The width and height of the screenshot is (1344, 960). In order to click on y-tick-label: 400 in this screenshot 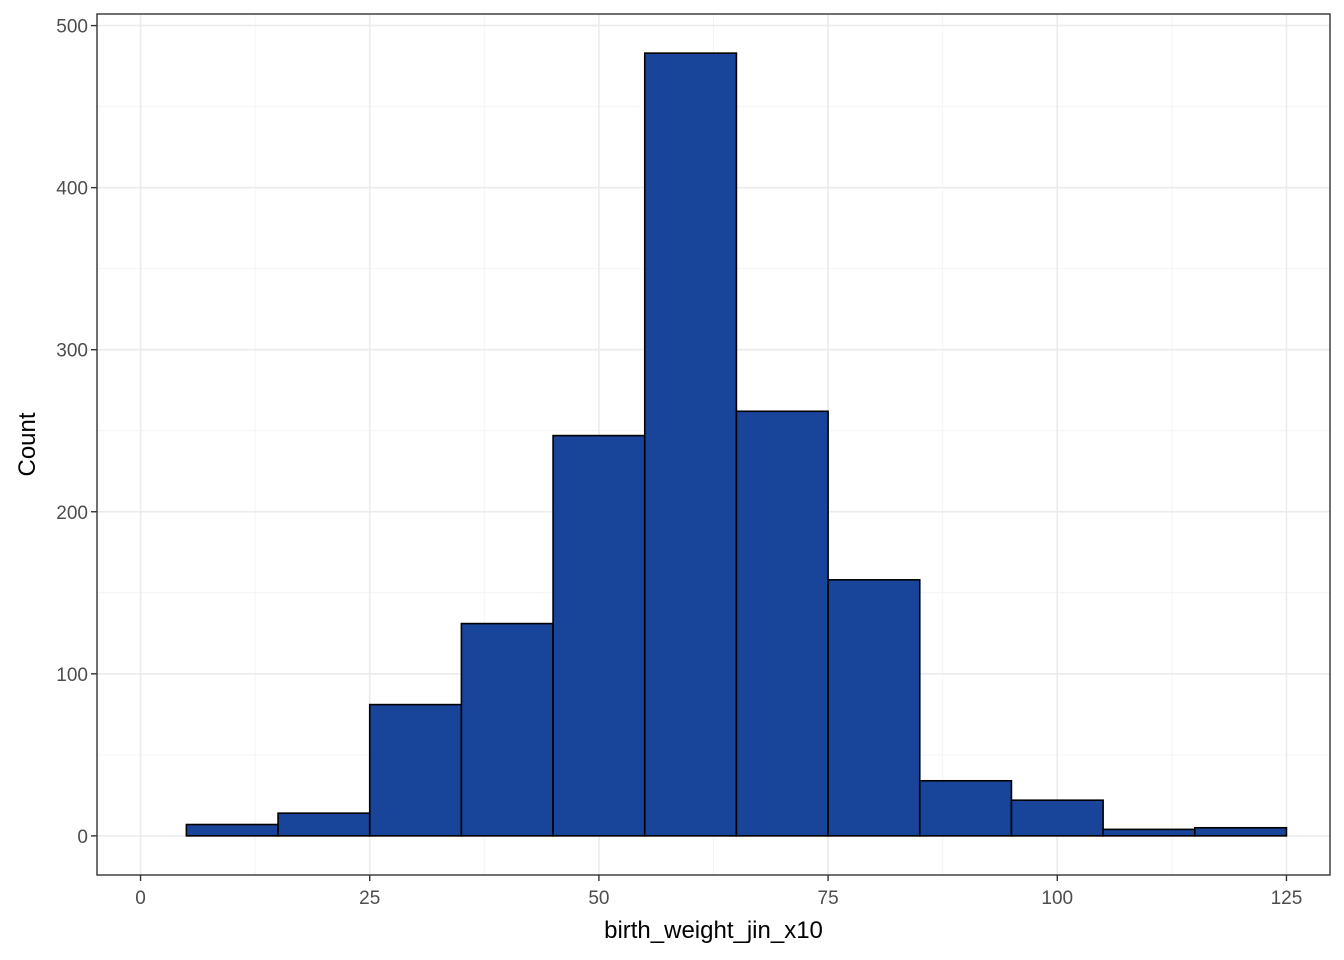, I will do `click(72, 189)`.